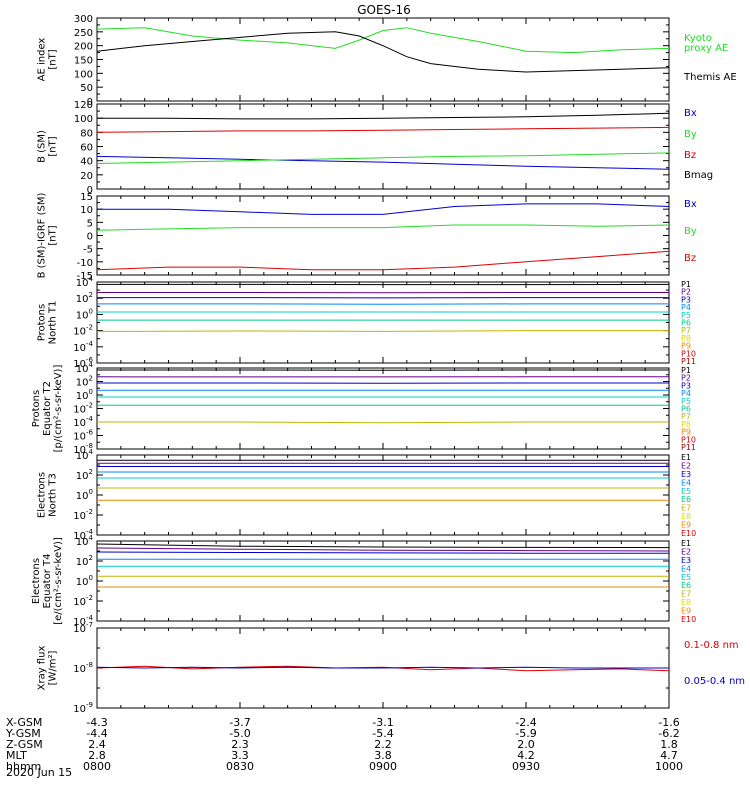  What do you see at coordinates (383, 227) in the screenshot?
I see `series-line-by` at bounding box center [383, 227].